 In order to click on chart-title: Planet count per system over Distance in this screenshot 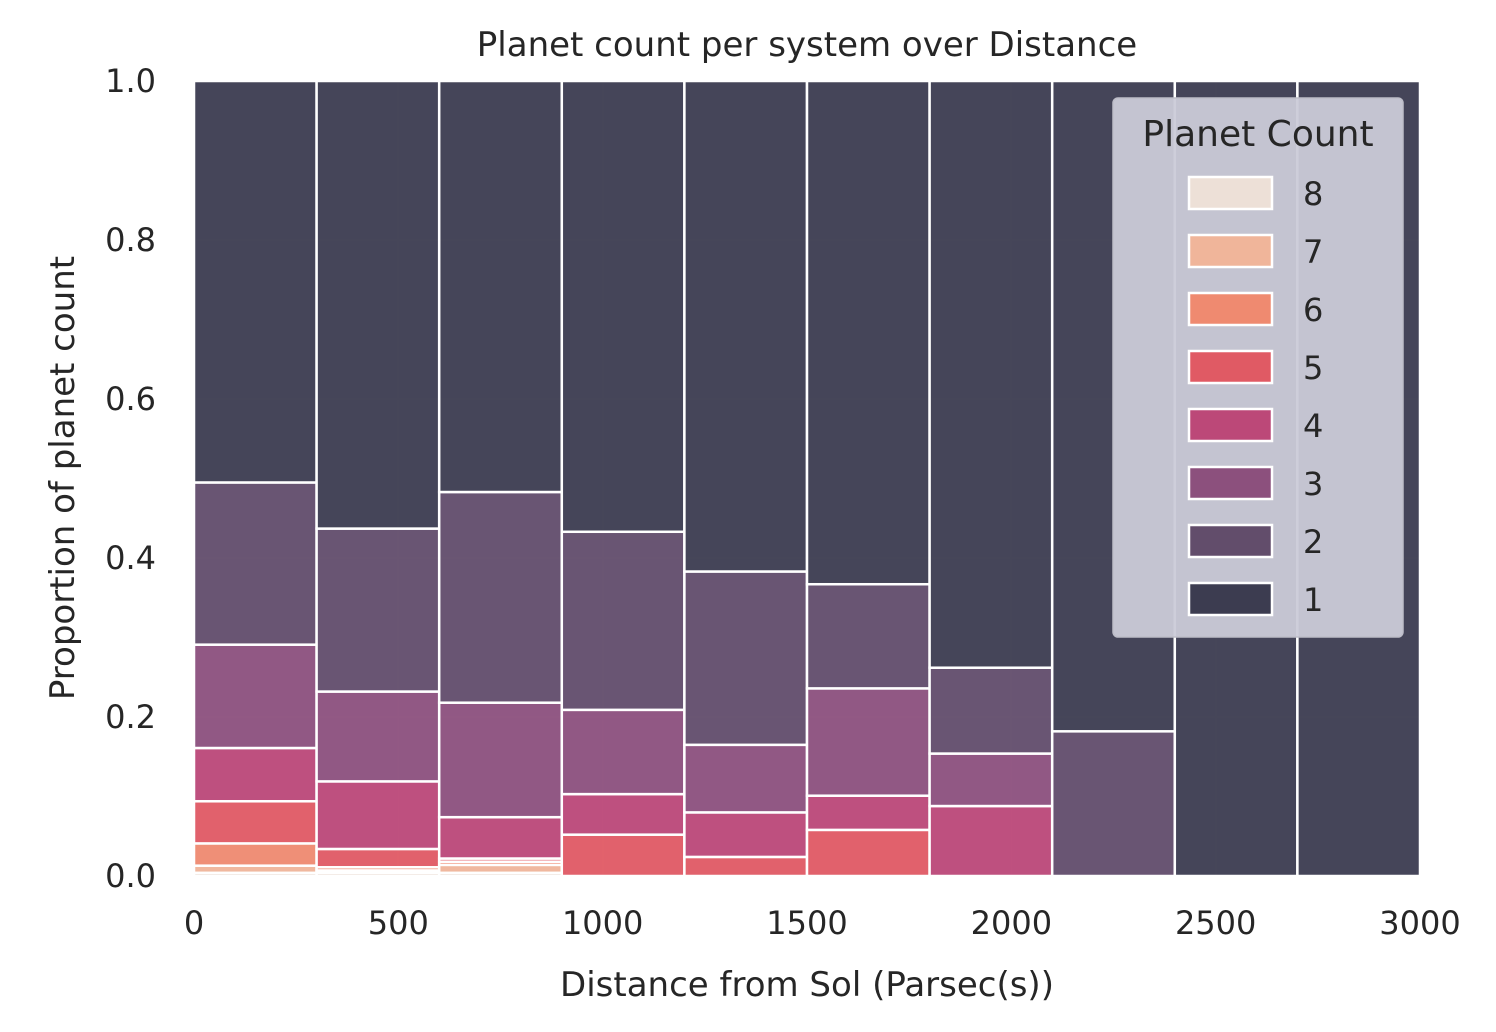, I will do `click(807, 45)`.